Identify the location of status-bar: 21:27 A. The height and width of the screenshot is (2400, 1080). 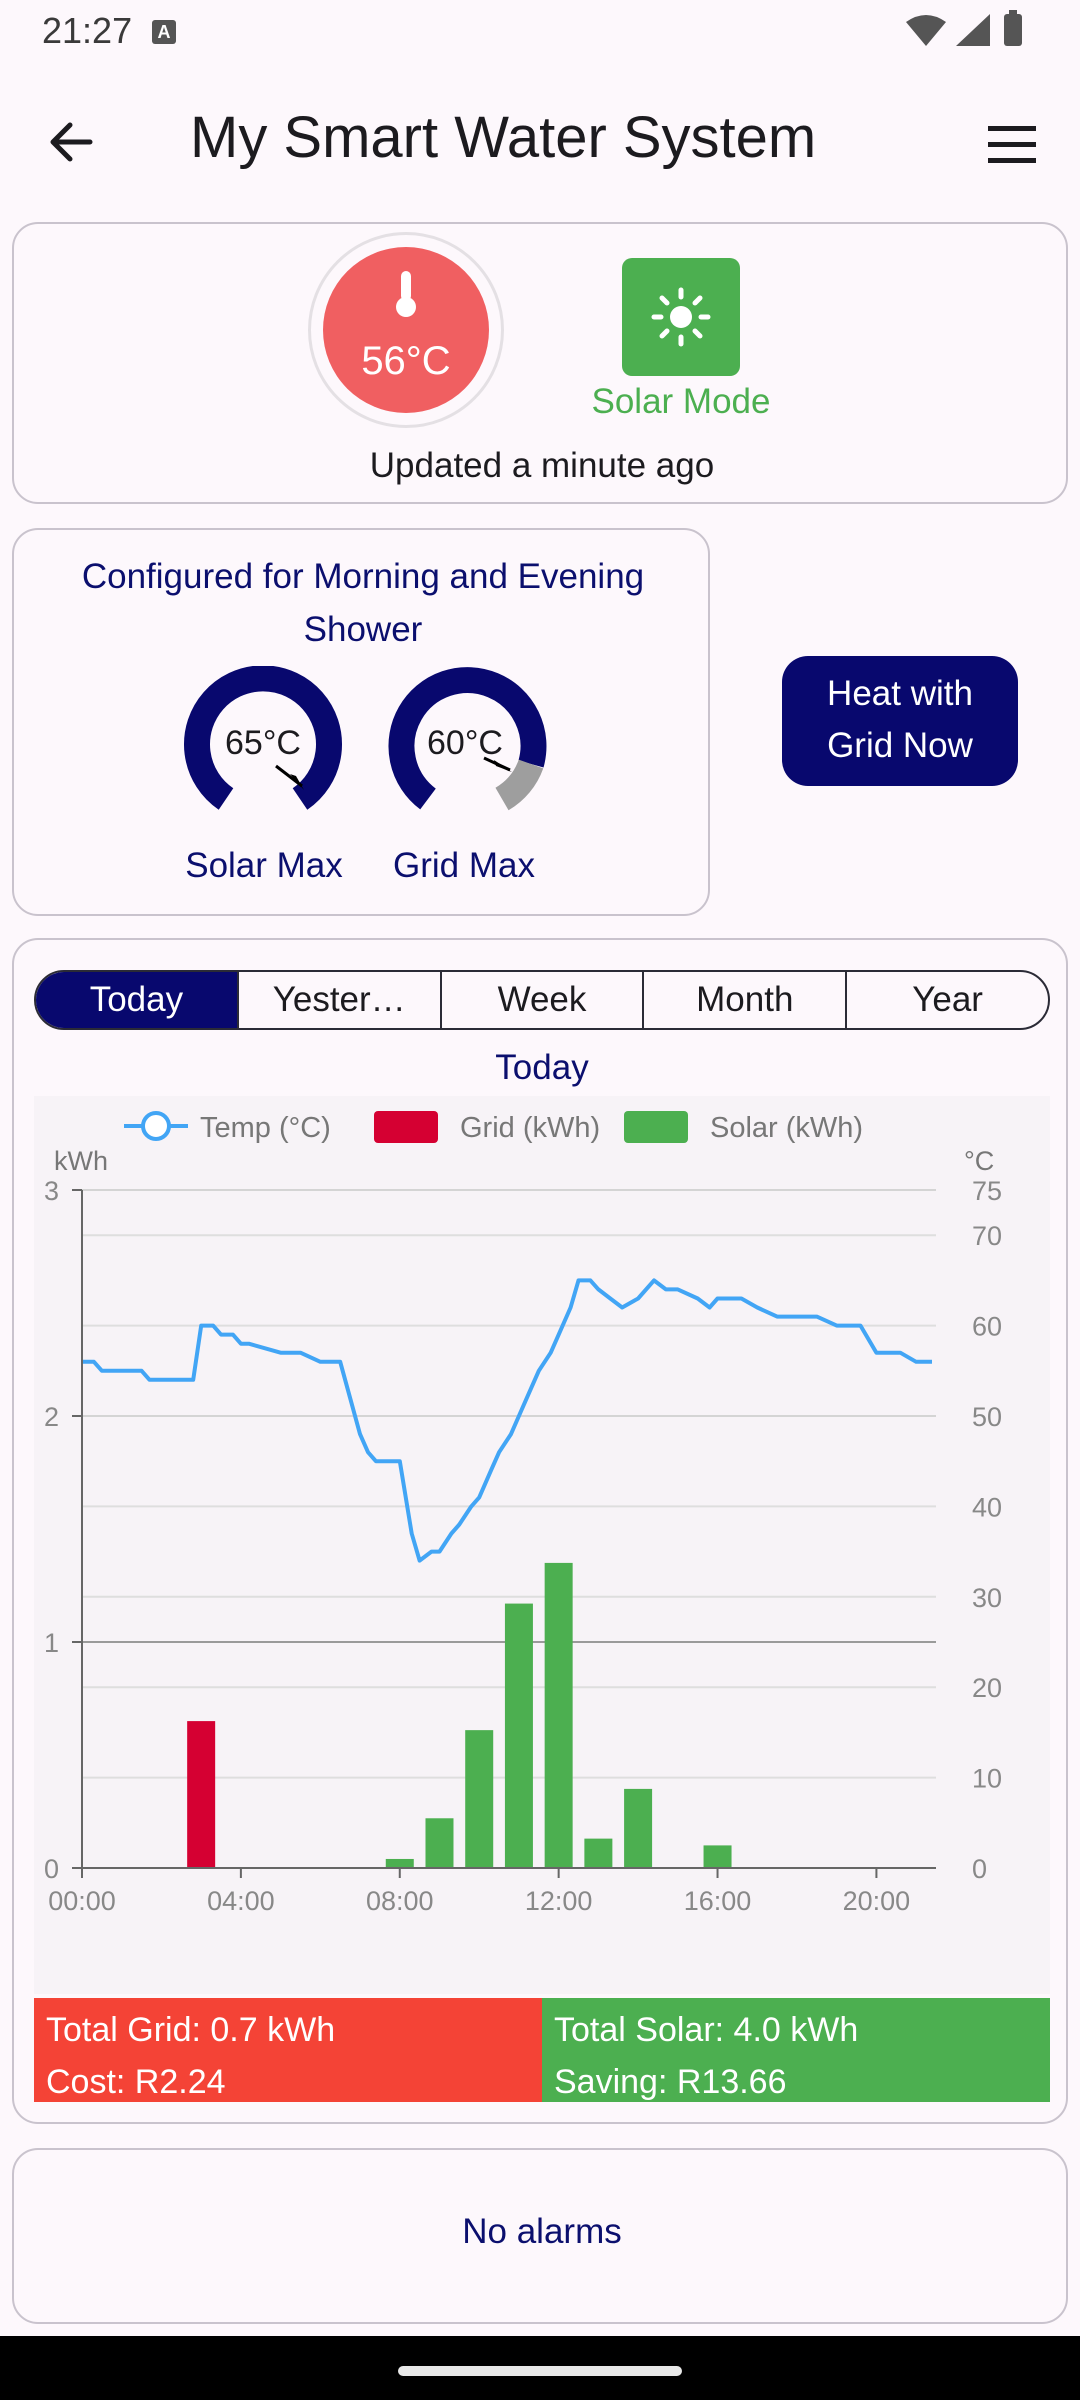
(540, 32).